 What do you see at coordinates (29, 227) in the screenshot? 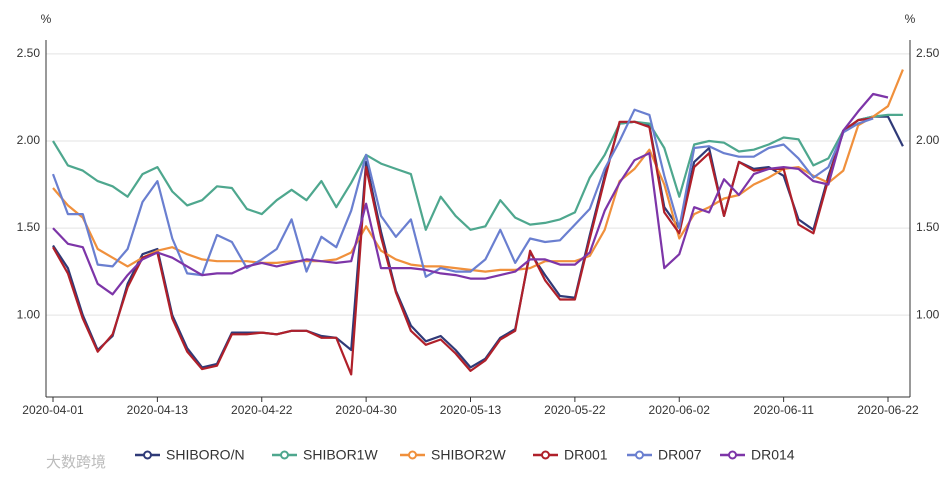
I see `y-tick-label: 1.50` at bounding box center [29, 227].